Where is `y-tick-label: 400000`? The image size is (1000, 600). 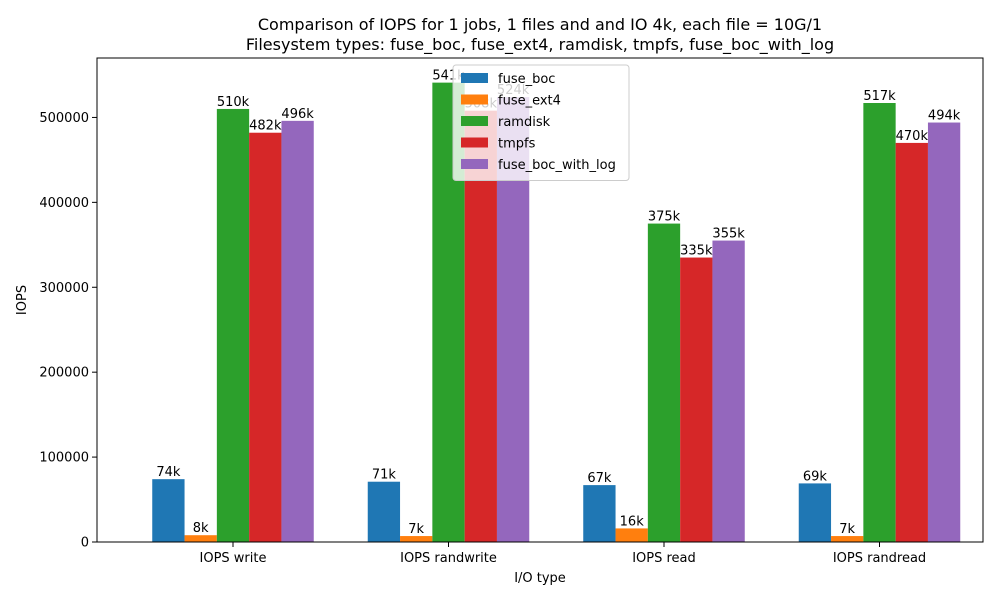 y-tick-label: 400000 is located at coordinates (64, 203).